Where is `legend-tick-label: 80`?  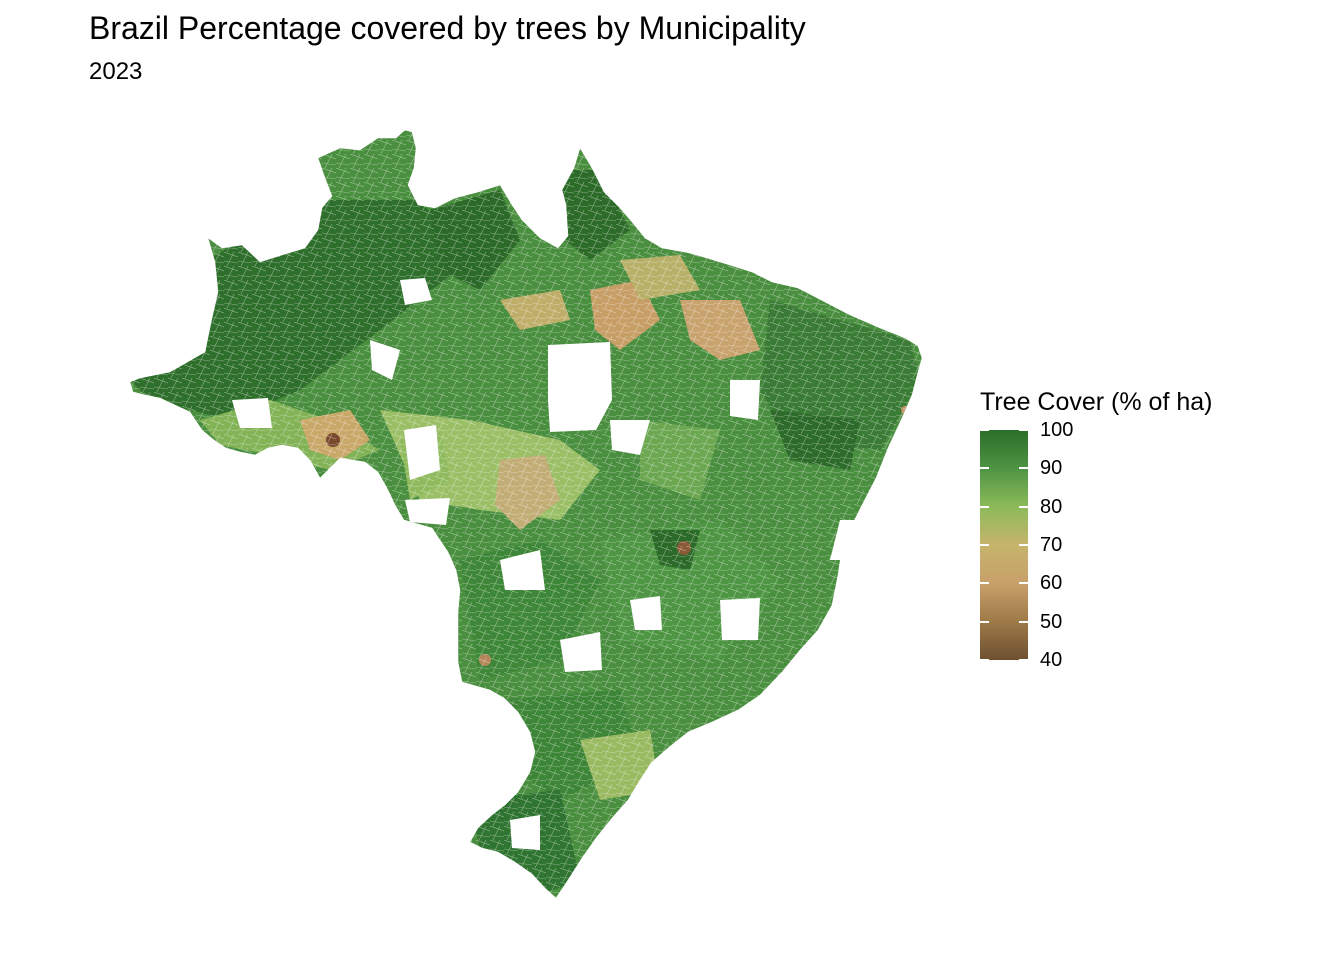 legend-tick-label: 80 is located at coordinates (1051, 506).